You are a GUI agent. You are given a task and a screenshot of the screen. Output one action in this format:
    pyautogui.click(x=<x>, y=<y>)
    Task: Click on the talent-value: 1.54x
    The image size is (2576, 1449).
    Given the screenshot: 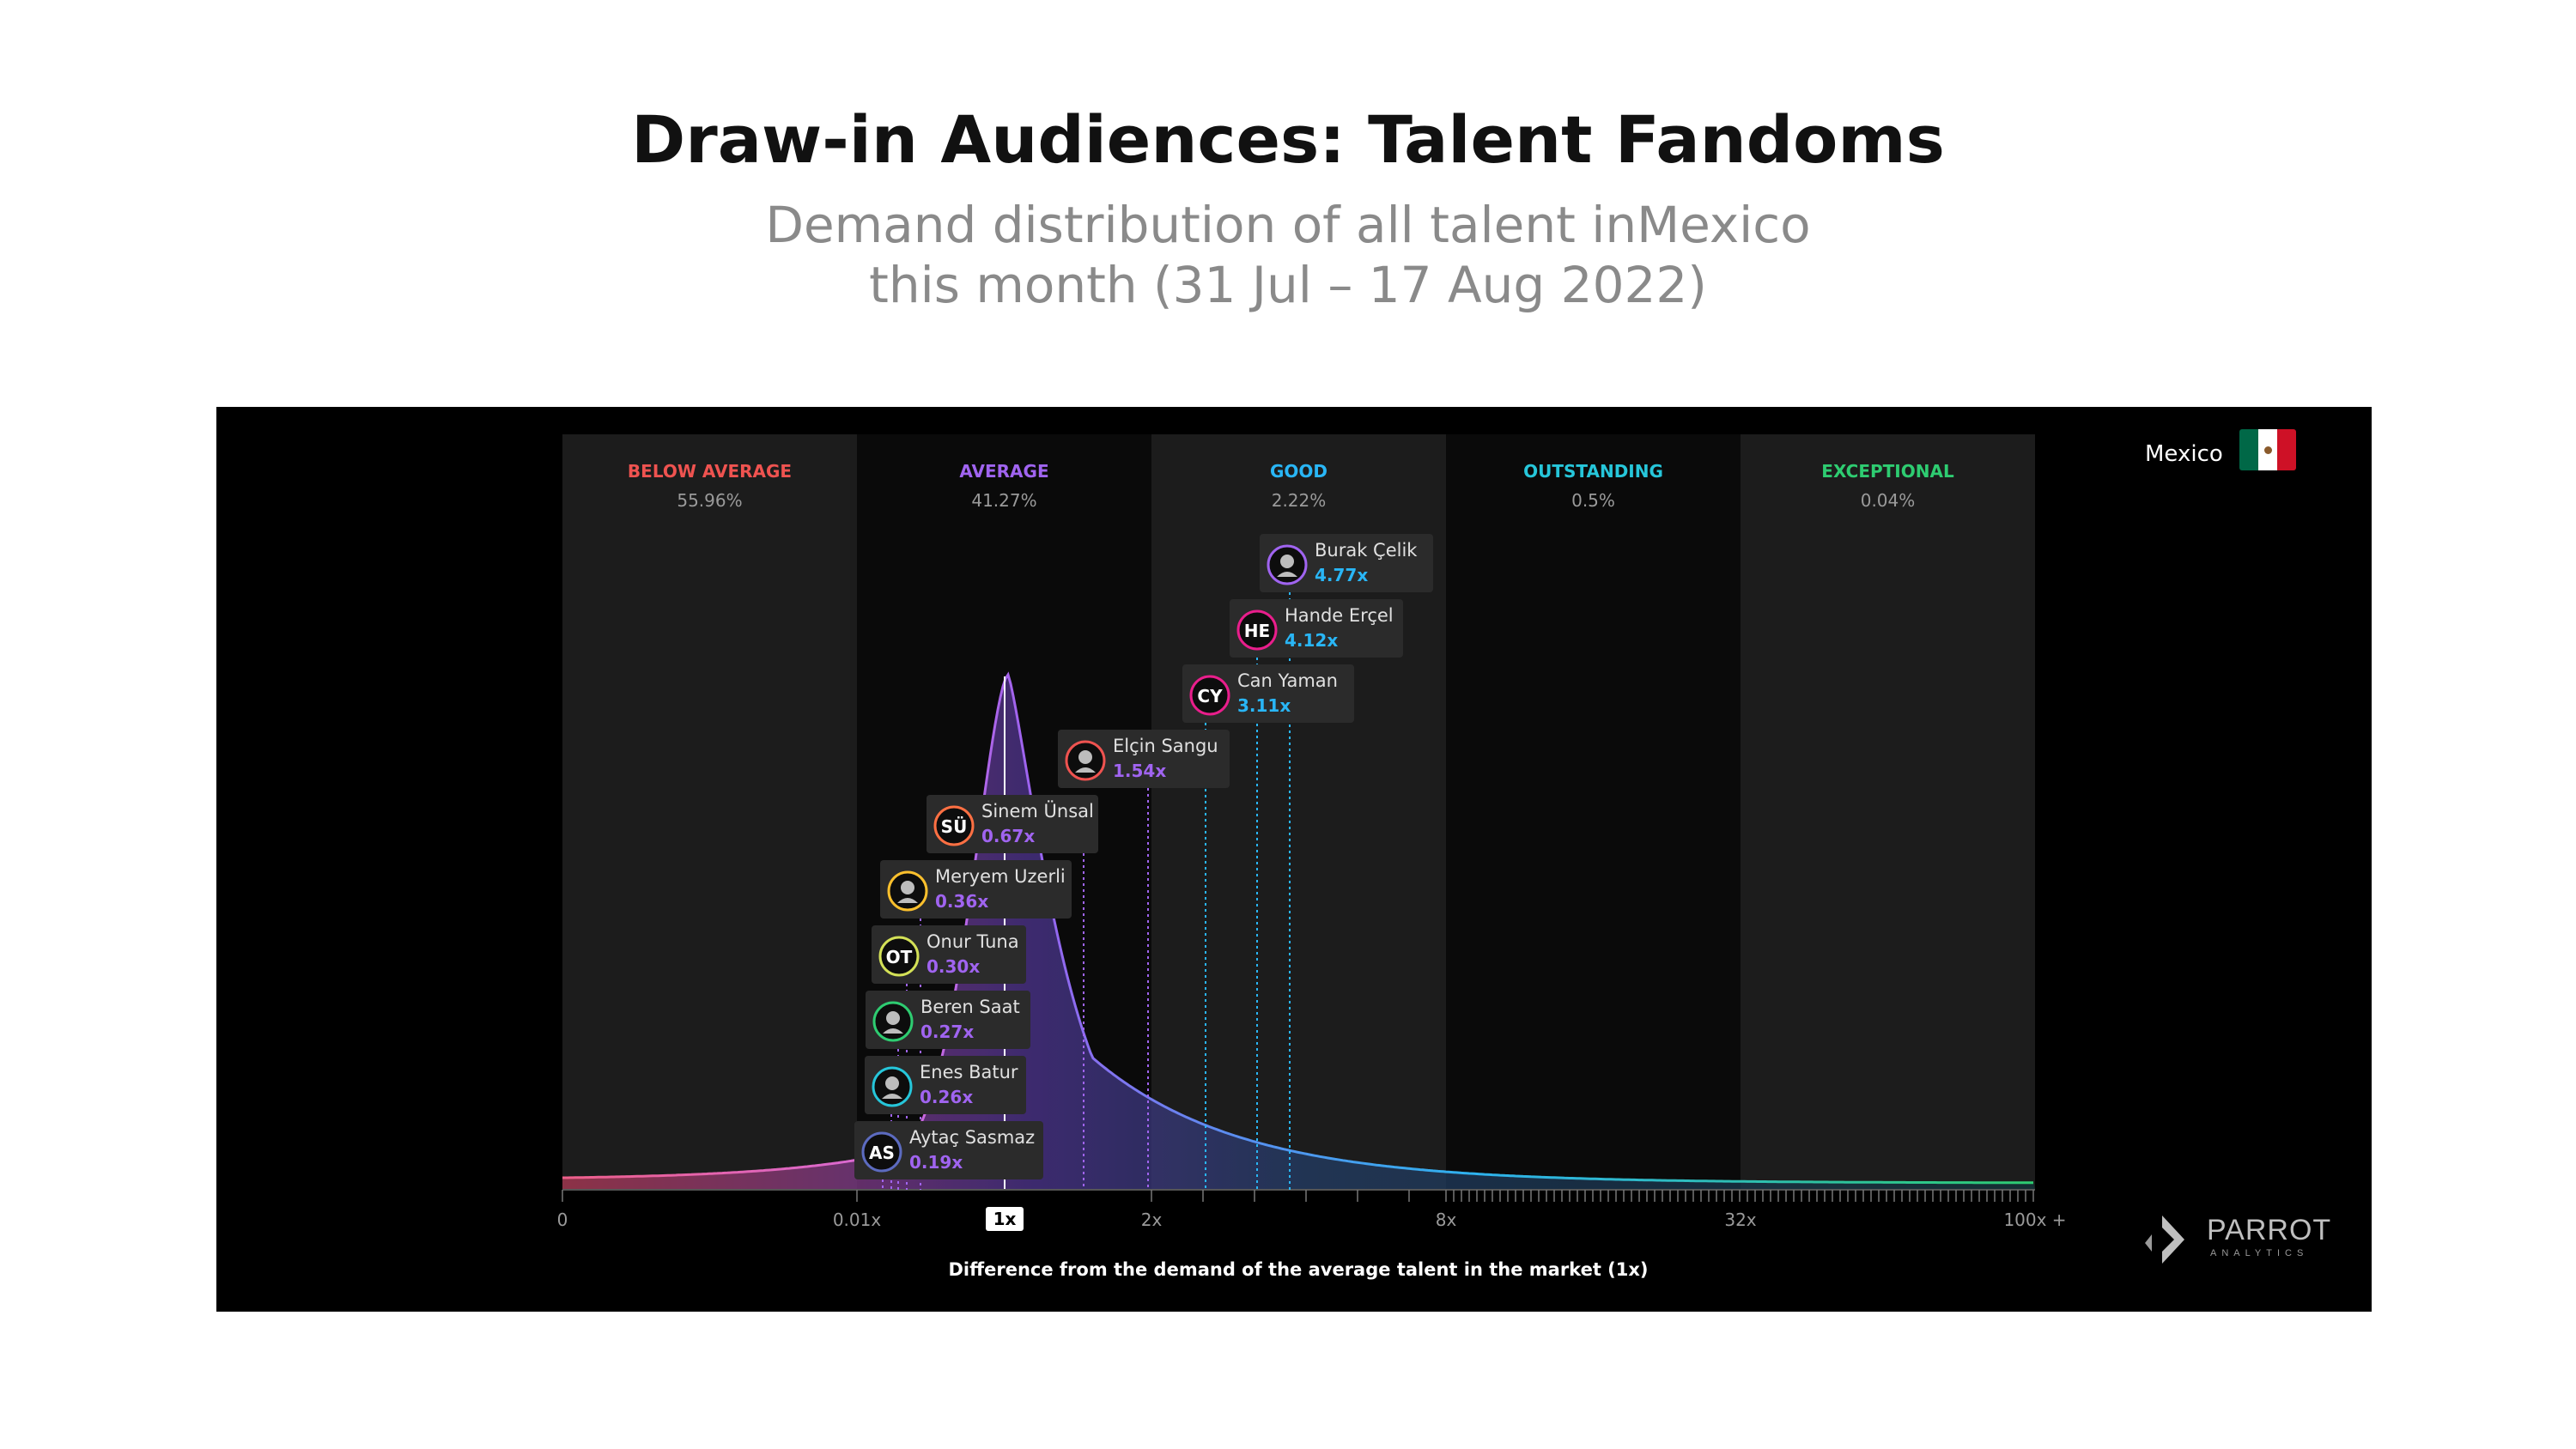 What is the action you would take?
    pyautogui.click(x=1140, y=771)
    